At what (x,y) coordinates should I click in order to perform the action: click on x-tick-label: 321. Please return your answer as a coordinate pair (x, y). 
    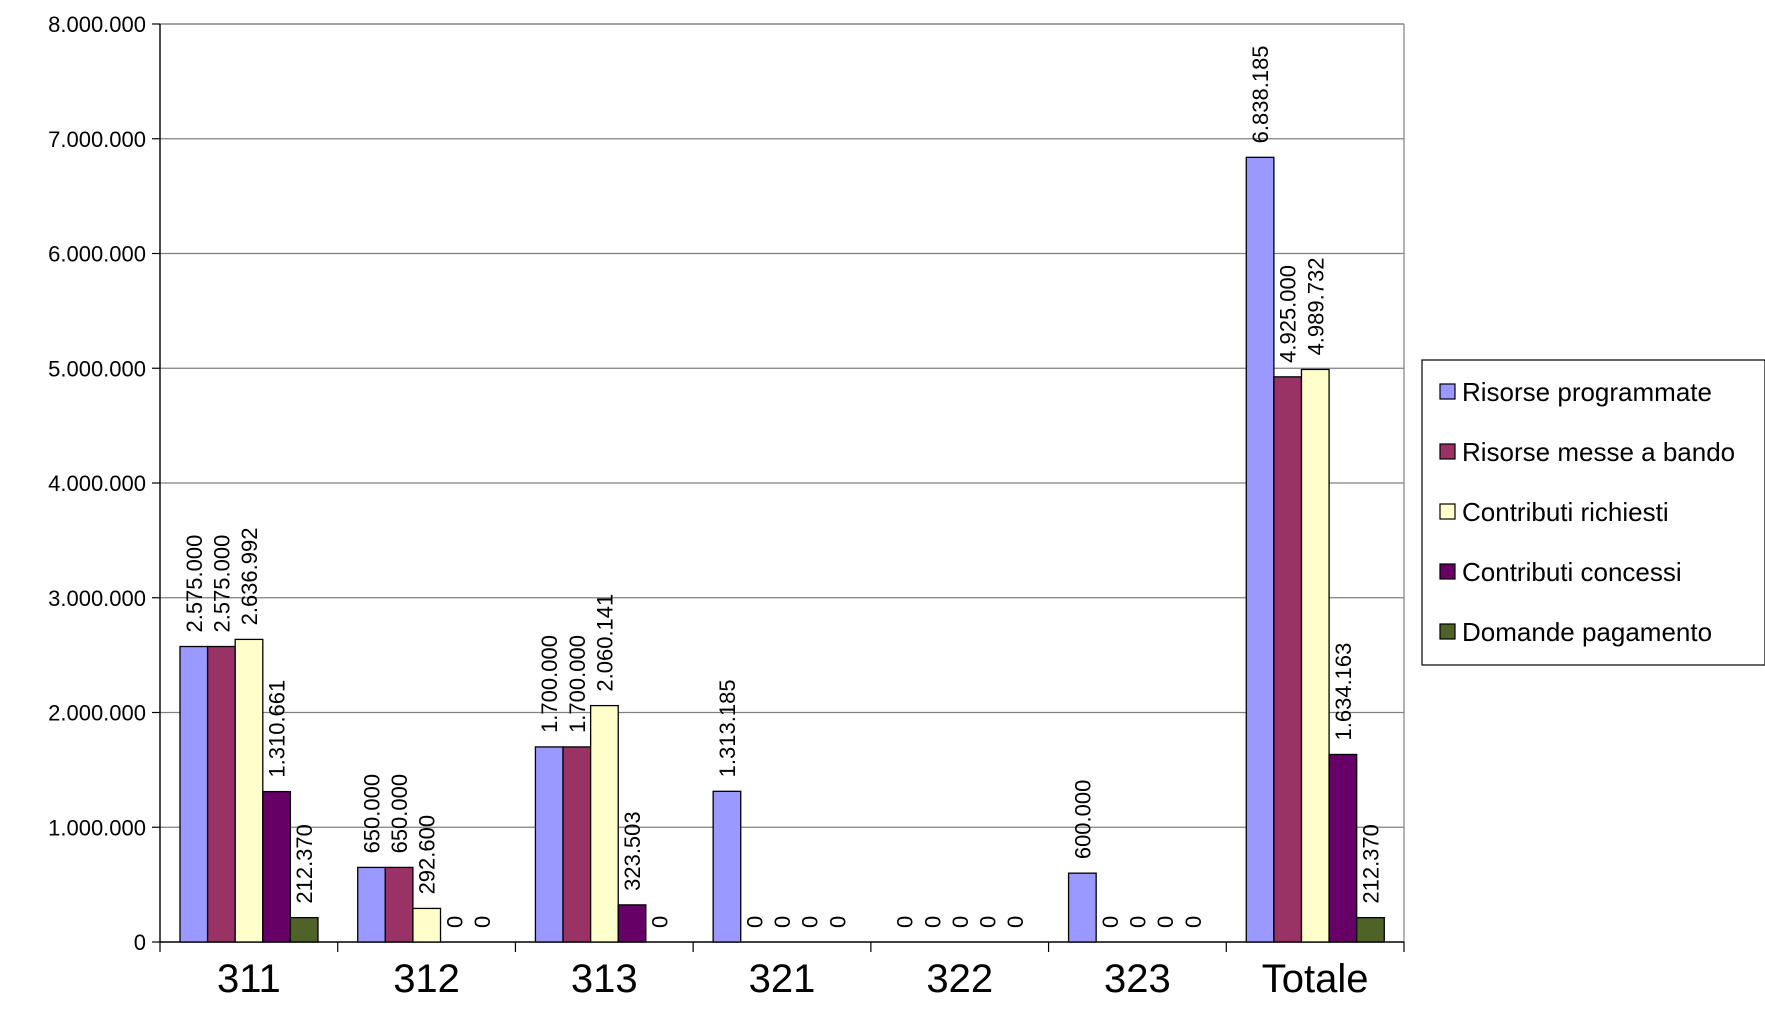
    Looking at the image, I should click on (782, 979).